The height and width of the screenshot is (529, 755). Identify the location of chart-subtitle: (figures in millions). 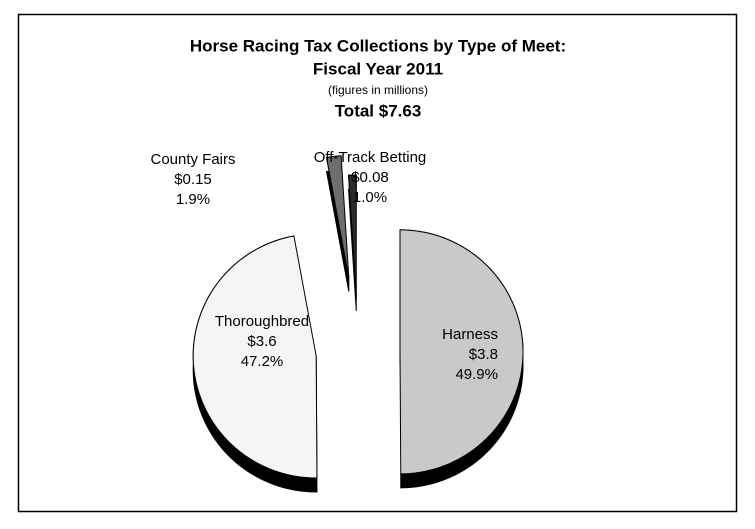
(378, 90).